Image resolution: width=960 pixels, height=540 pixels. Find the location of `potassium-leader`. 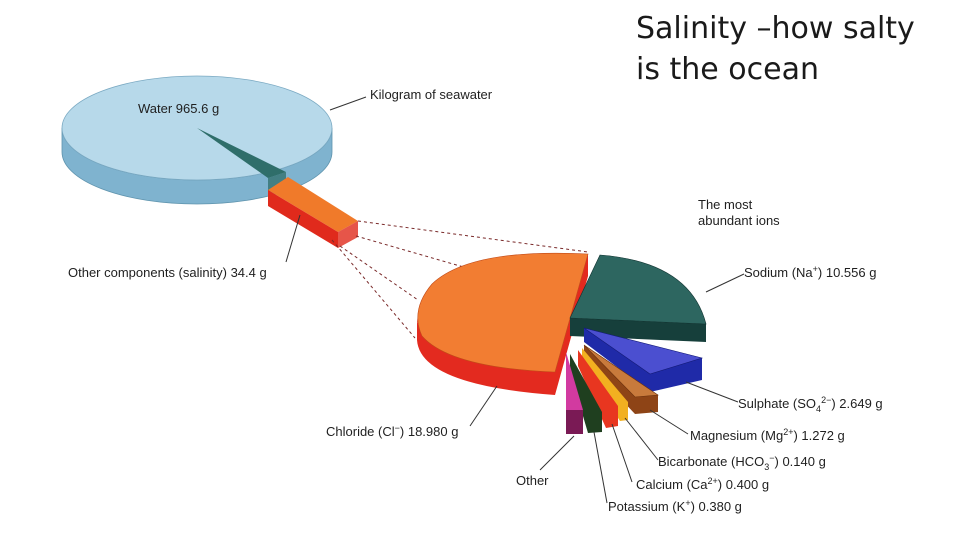

potassium-leader is located at coordinates (600, 467).